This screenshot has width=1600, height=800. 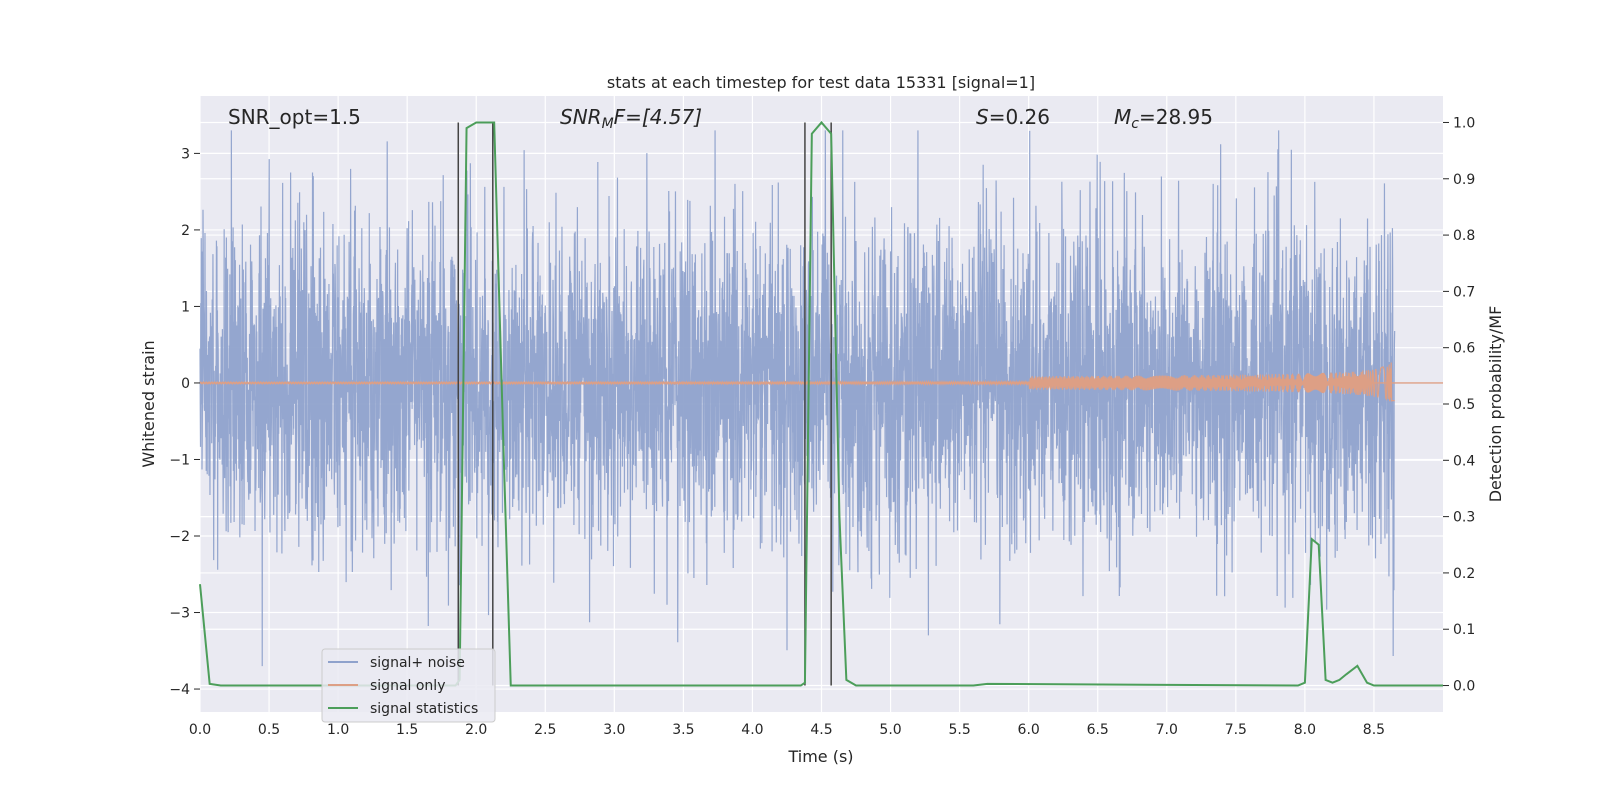 What do you see at coordinates (1464, 574) in the screenshot?
I see `y2-tick-label-2: 0.2` at bounding box center [1464, 574].